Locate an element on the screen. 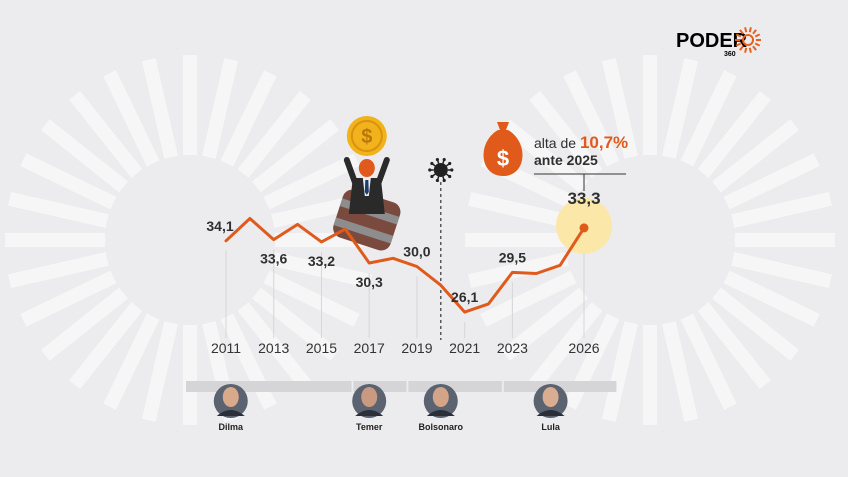 This screenshot has height=477, width=848. data-label: 30,3 is located at coordinates (369, 282).